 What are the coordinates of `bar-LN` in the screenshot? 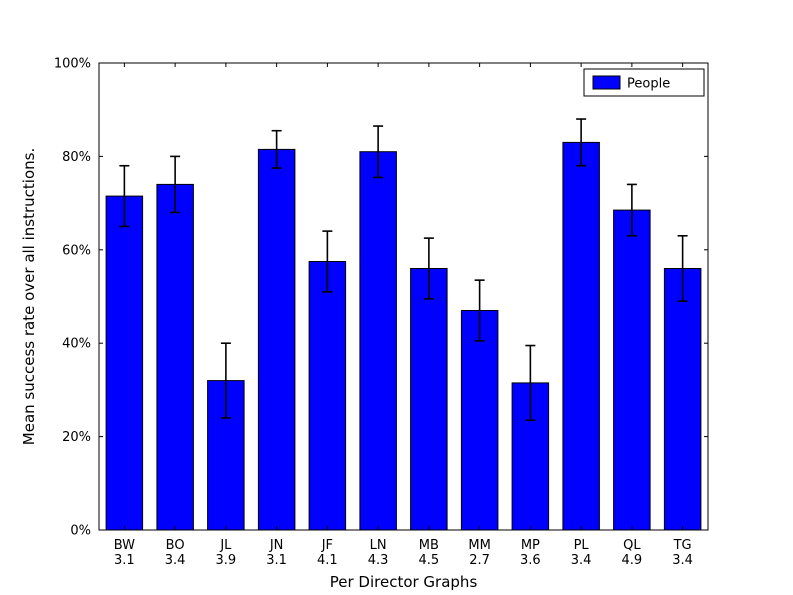 It's located at (378, 341).